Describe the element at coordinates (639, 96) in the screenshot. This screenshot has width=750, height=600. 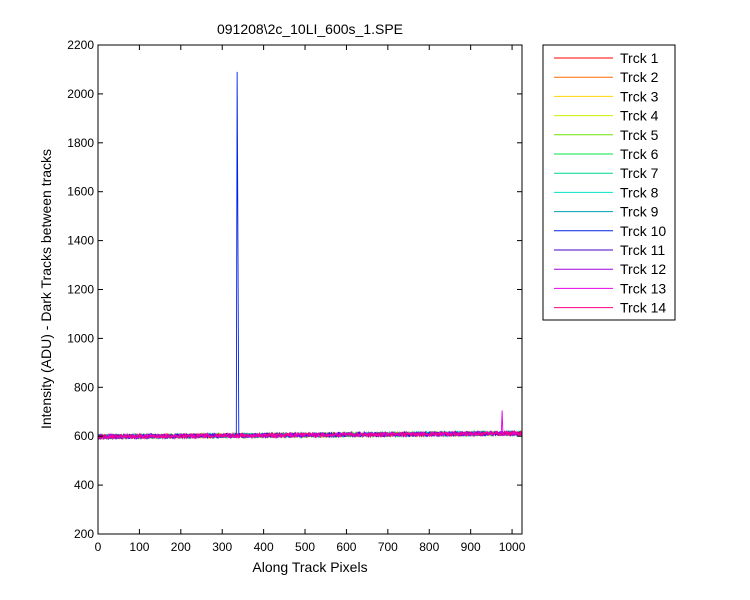
I see `legend-label: Trck 3` at that location.